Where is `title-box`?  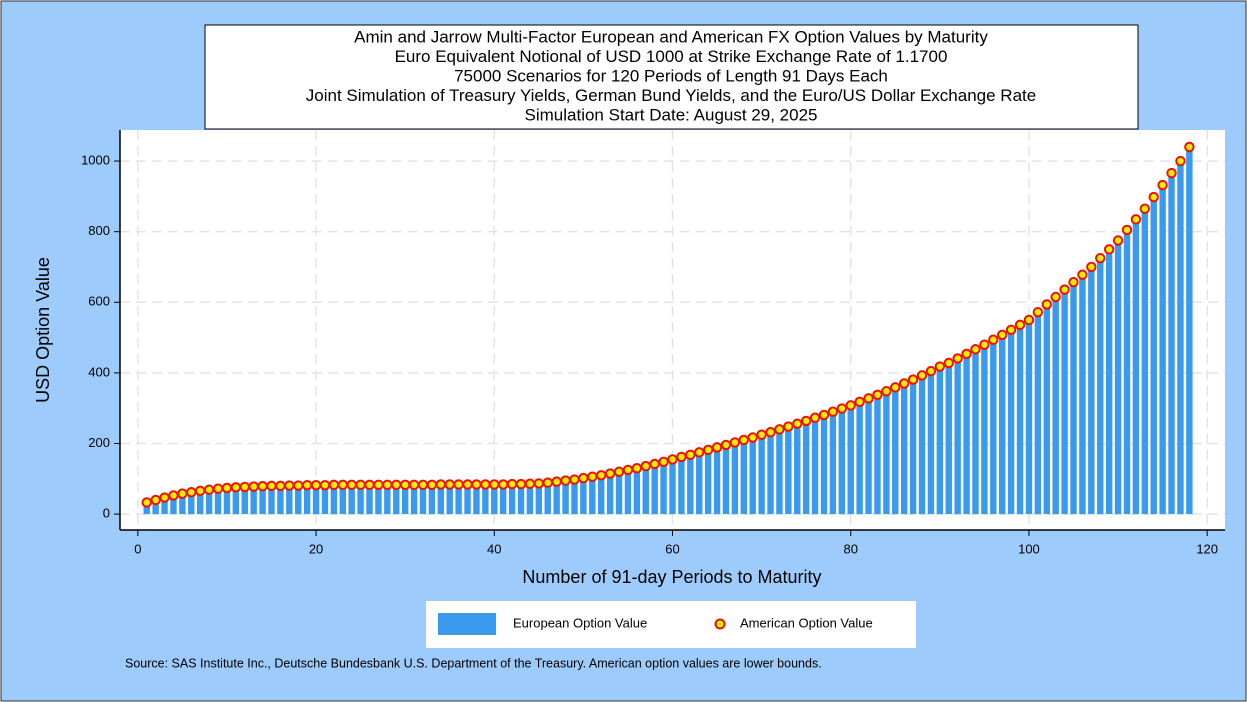 title-box is located at coordinates (671, 77).